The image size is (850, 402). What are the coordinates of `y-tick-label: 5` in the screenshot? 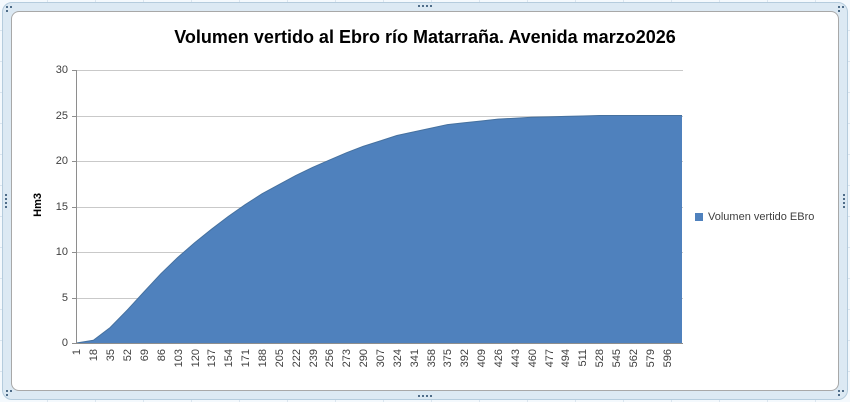 It's located at (64, 298).